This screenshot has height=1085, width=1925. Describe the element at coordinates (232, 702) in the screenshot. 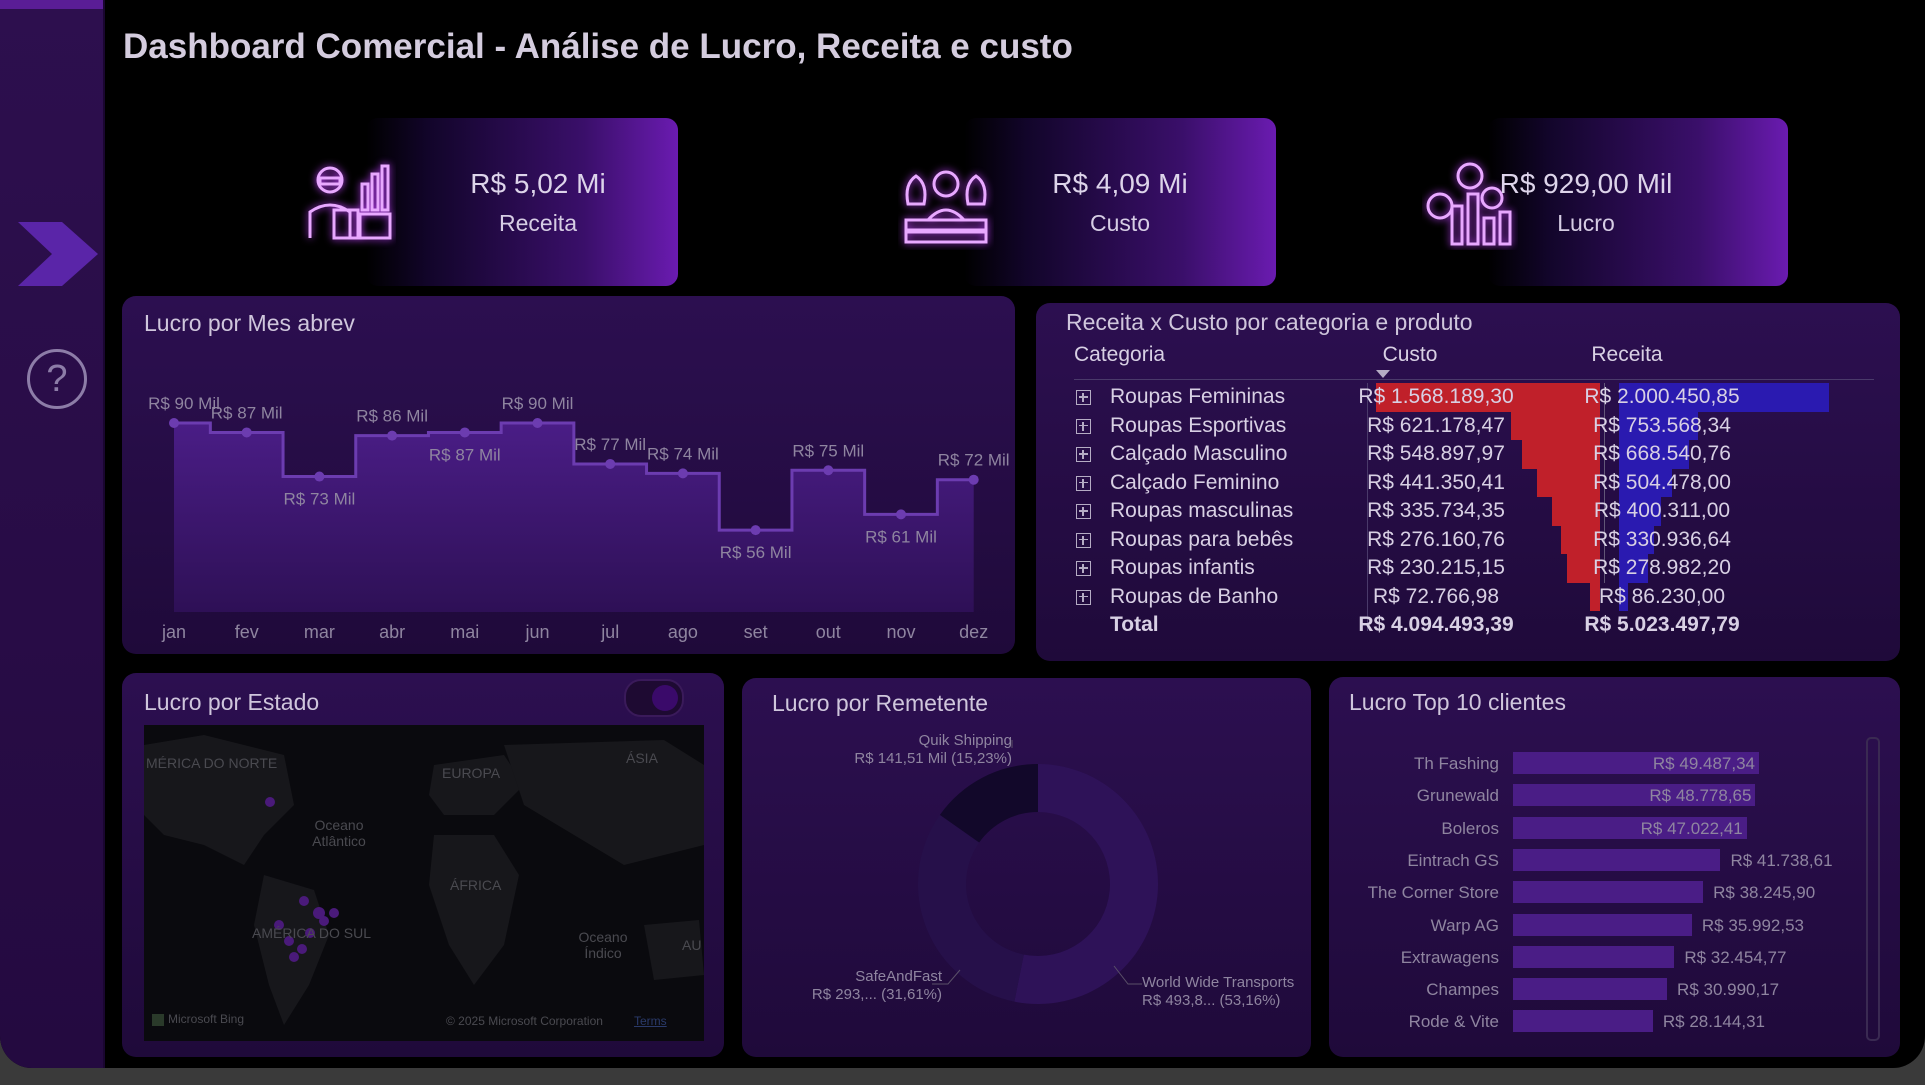

I see `panel-title: Lucro por Estado` at that location.